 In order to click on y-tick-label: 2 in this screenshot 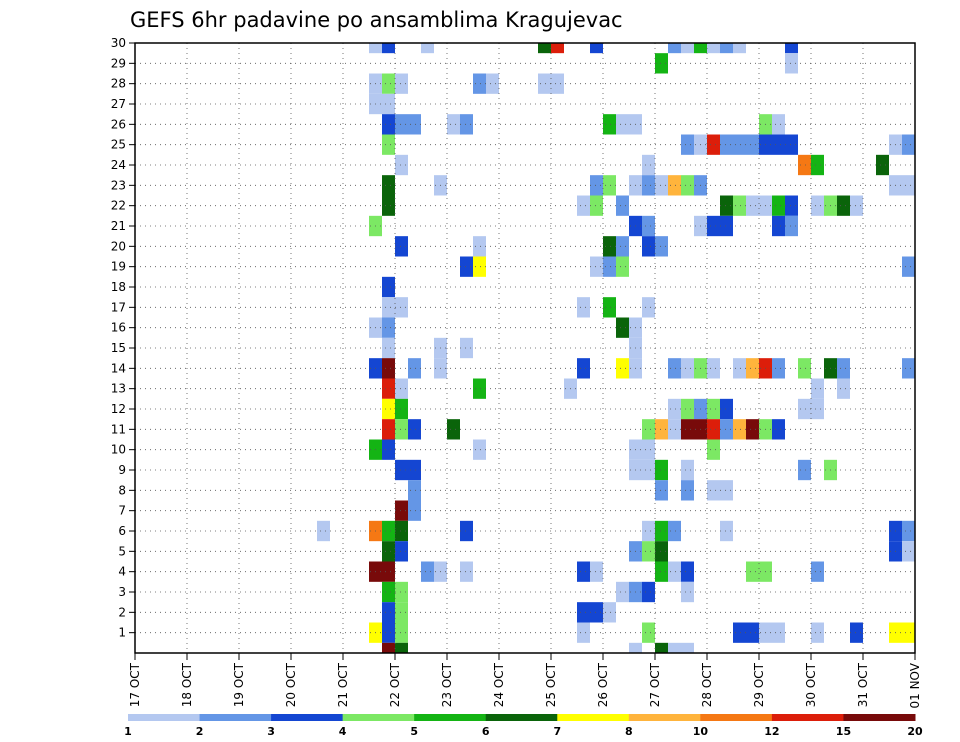, I will do `click(122, 612)`.